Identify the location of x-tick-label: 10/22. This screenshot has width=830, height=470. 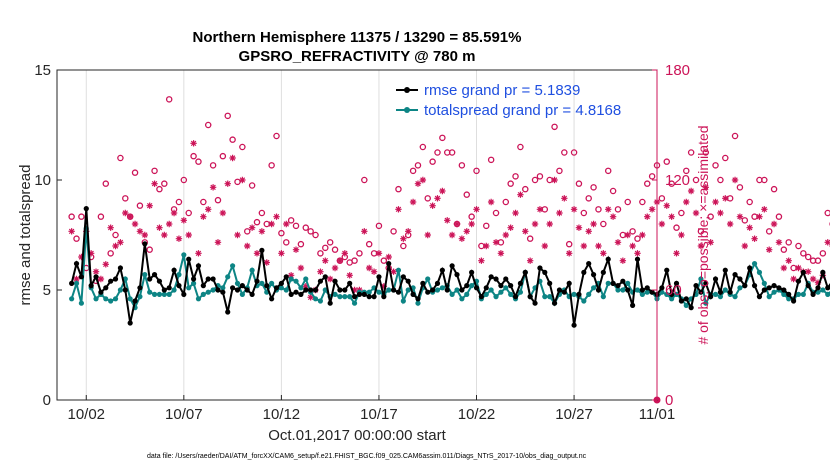
(477, 414).